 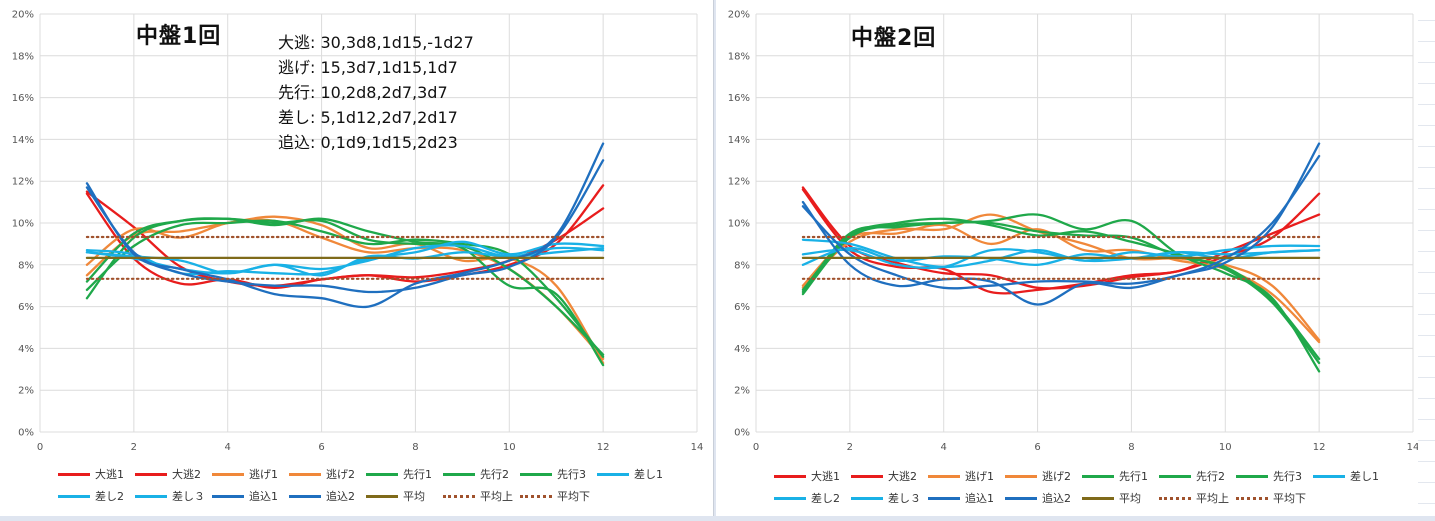 I want to click on series-line-追込2, so click(x=345, y=226).